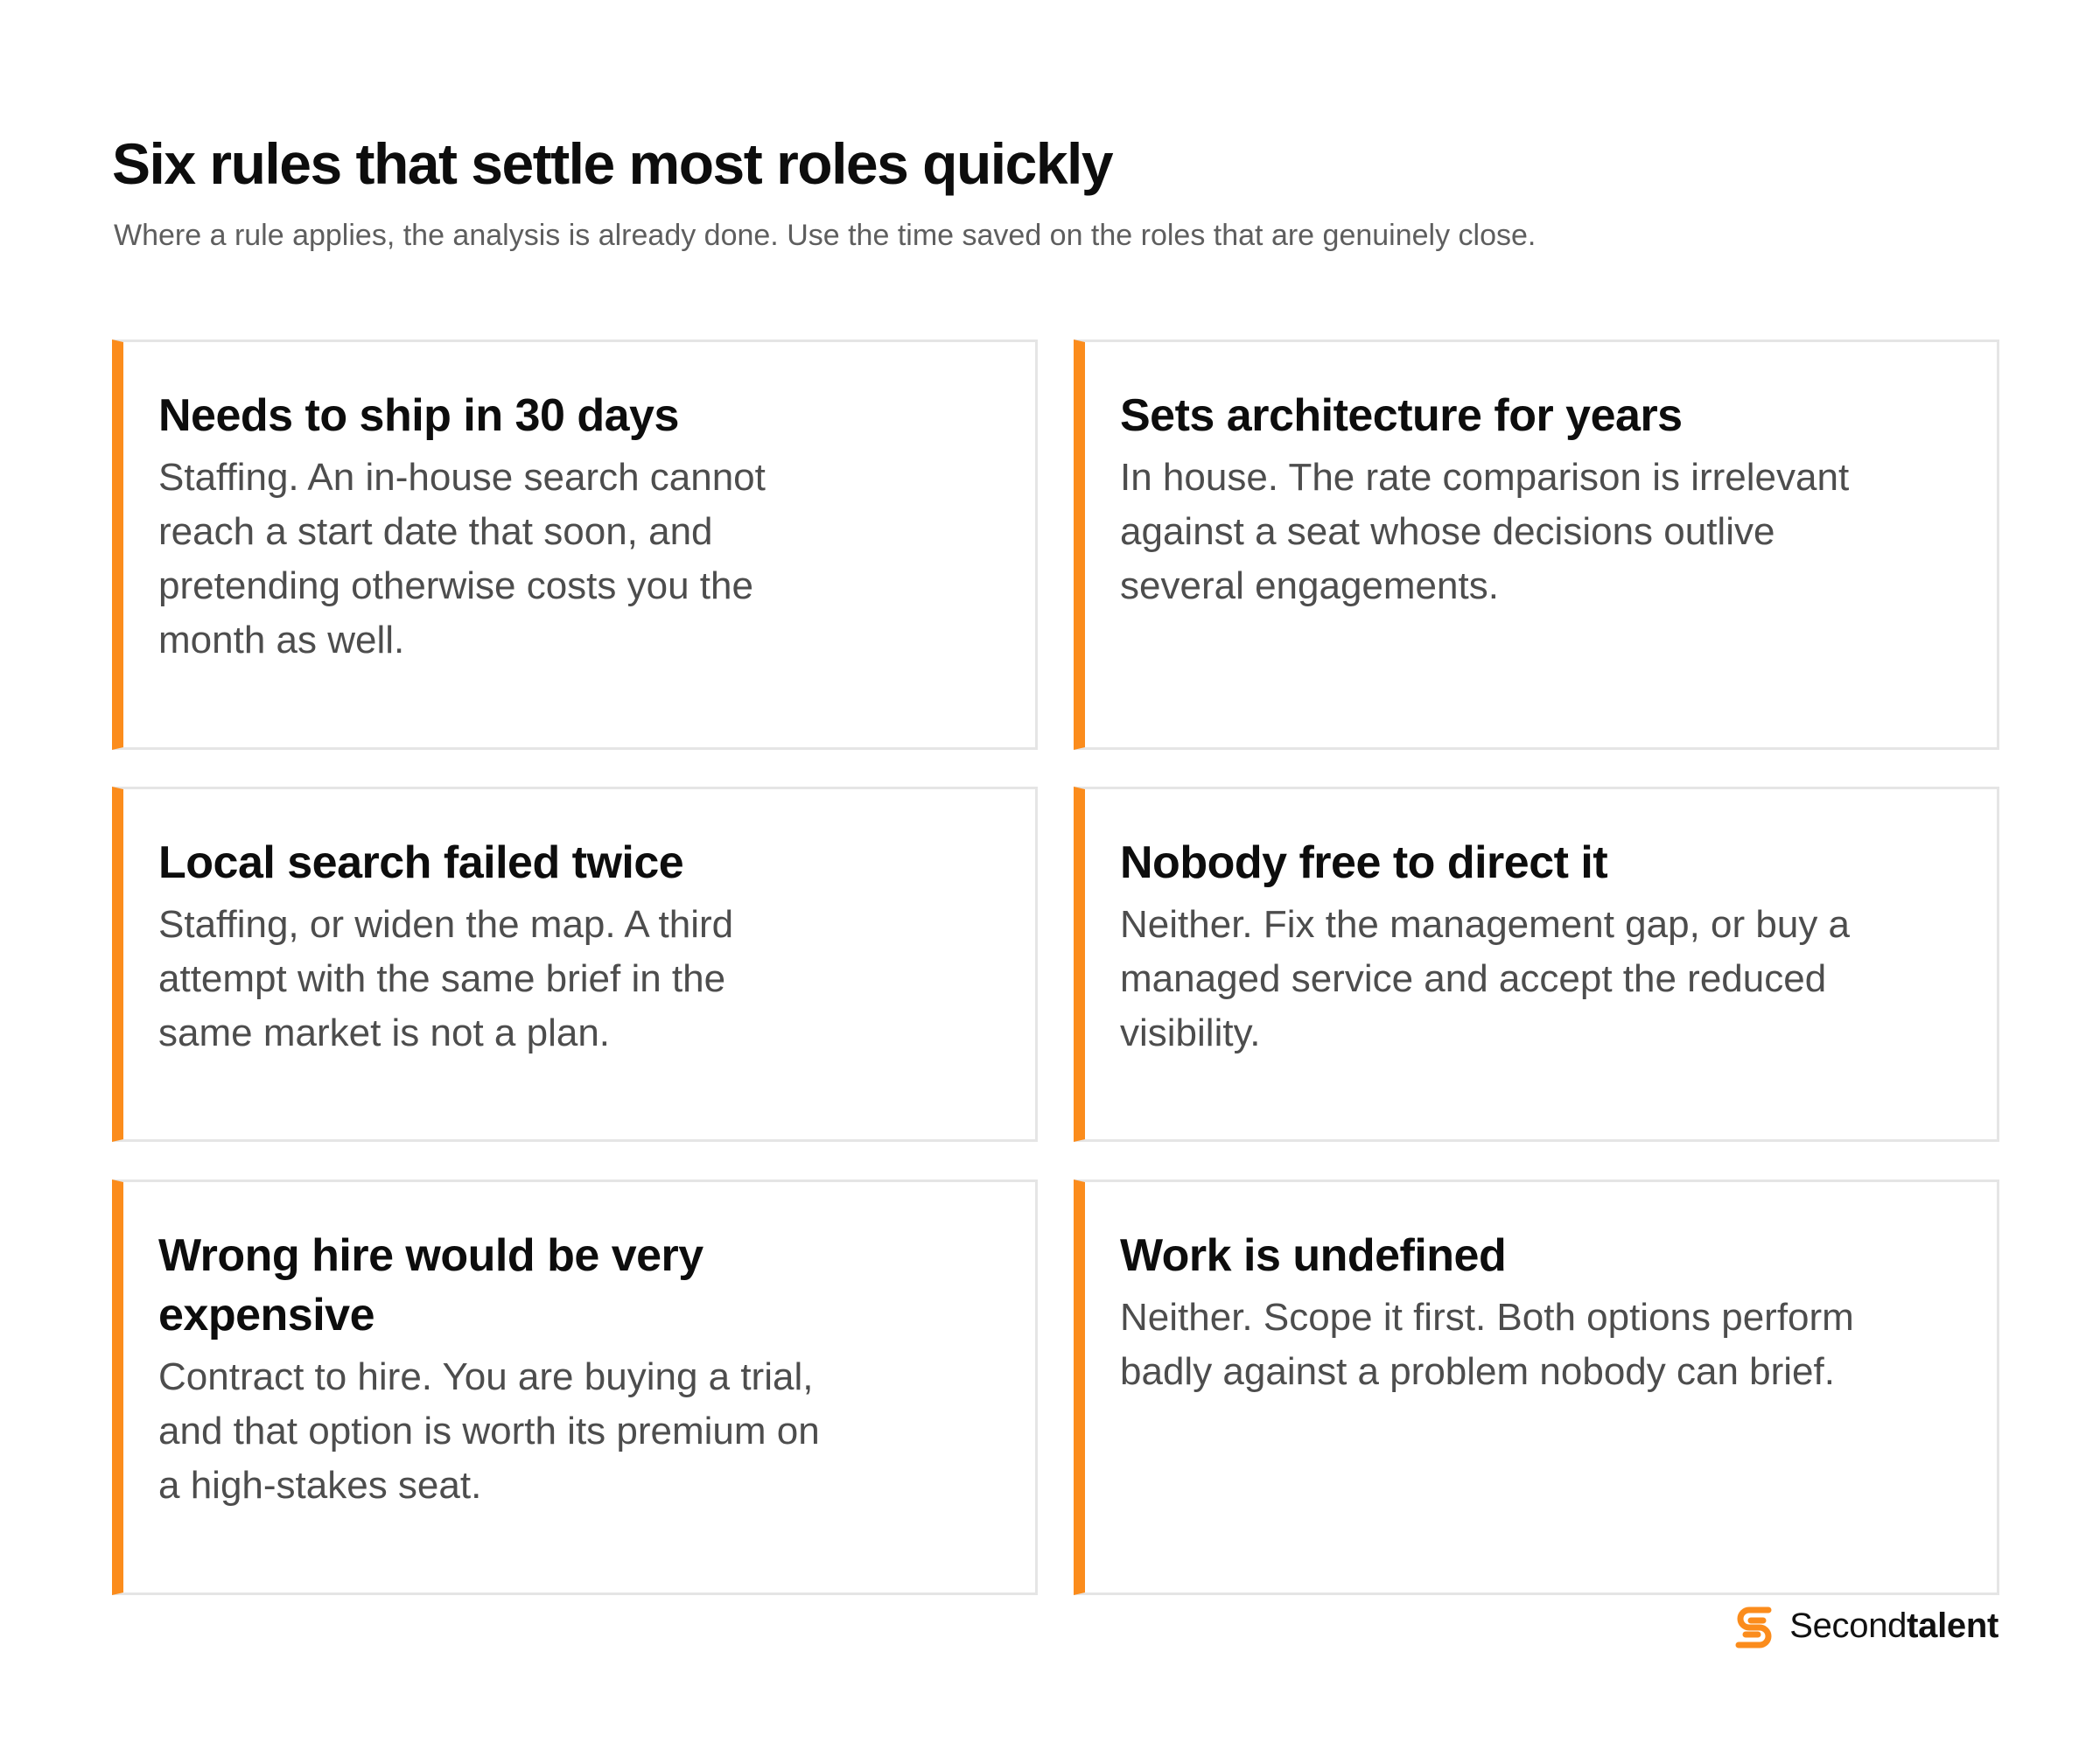 Image resolution: width=2100 pixels, height=1743 pixels. Describe the element at coordinates (1952, 1625) in the screenshot. I see `brand-name-bold: talent` at that location.